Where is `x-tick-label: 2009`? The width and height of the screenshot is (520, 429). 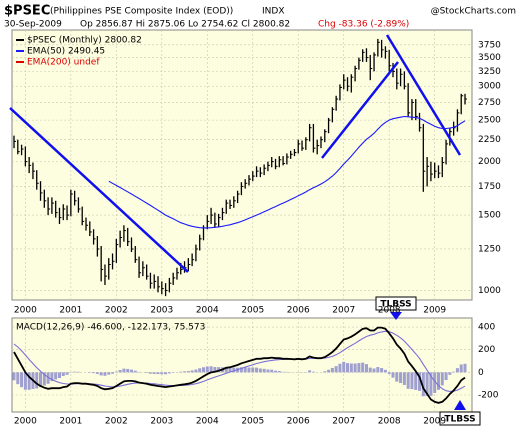
x-tick-label: 2009 is located at coordinates (434, 422).